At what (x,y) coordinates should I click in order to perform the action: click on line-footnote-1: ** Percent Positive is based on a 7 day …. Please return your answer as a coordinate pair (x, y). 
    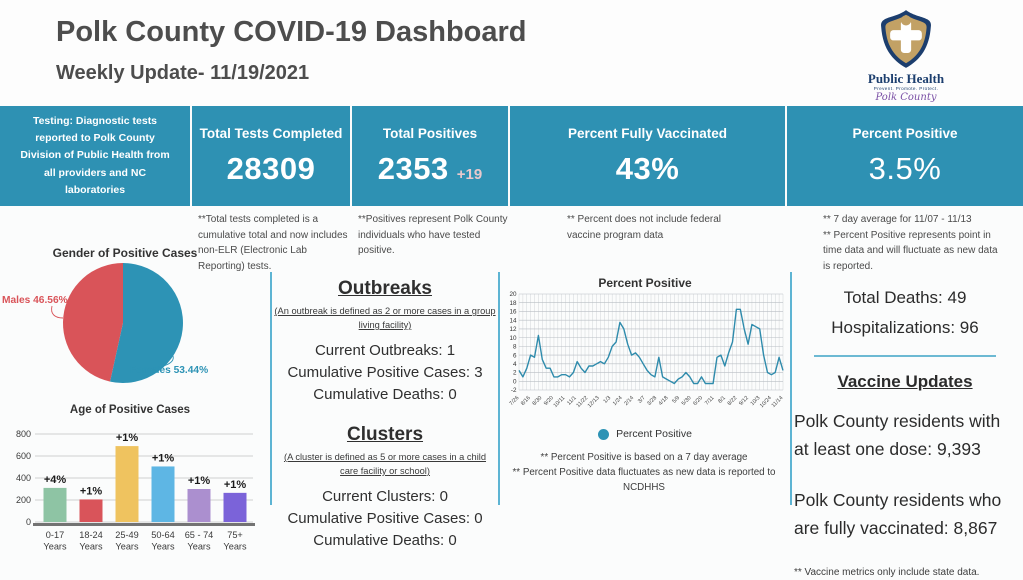
    Looking at the image, I should click on (644, 457).